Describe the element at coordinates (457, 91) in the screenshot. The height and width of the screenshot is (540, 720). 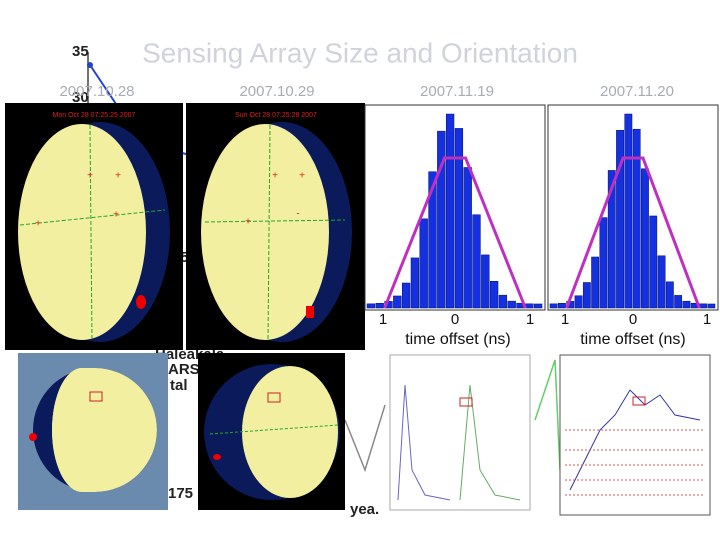
I see `date-label: 2007.11.19` at that location.